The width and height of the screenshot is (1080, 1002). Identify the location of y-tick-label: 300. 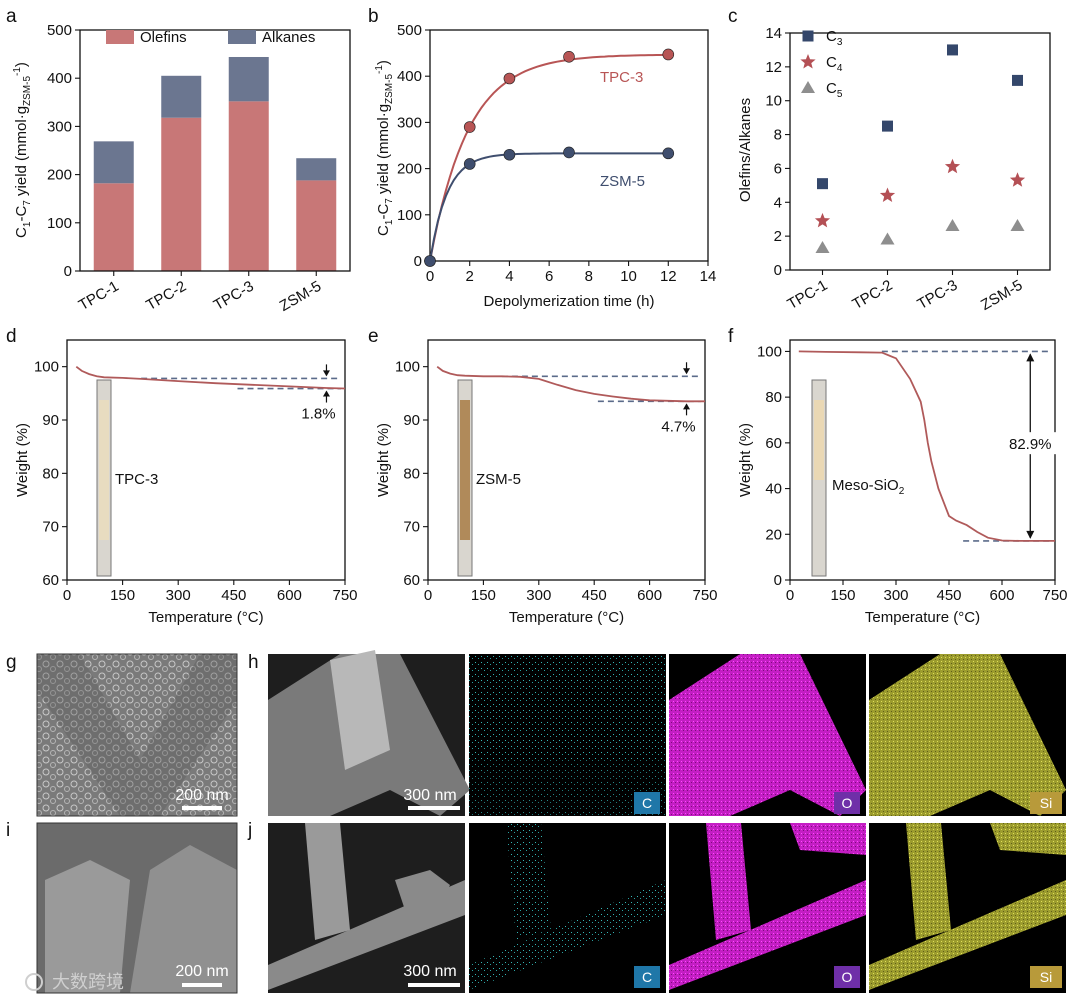
(409, 122).